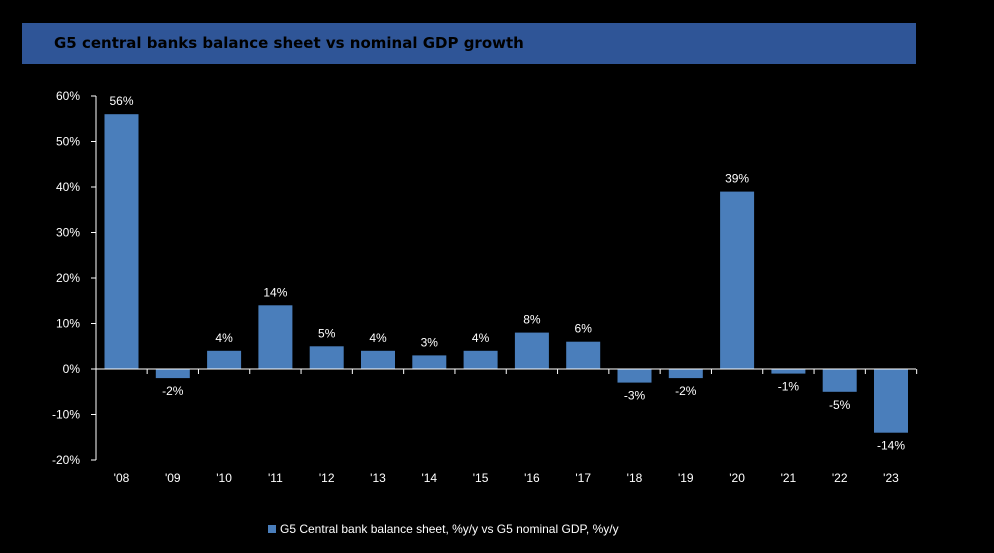  I want to click on x-tick-label: '15, so click(481, 478).